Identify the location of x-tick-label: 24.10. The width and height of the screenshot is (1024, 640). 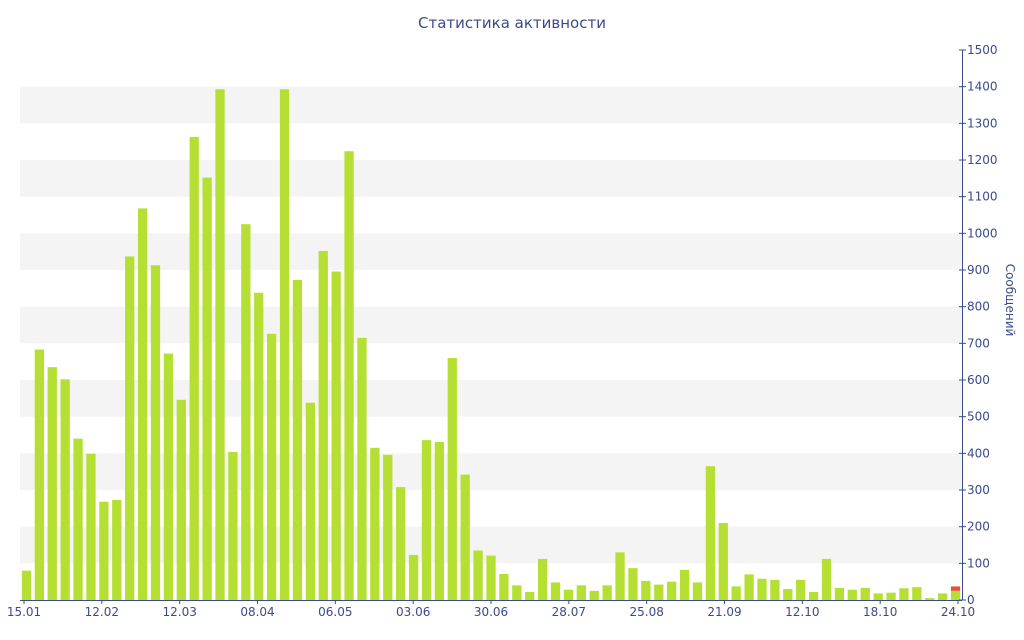
(958, 612).